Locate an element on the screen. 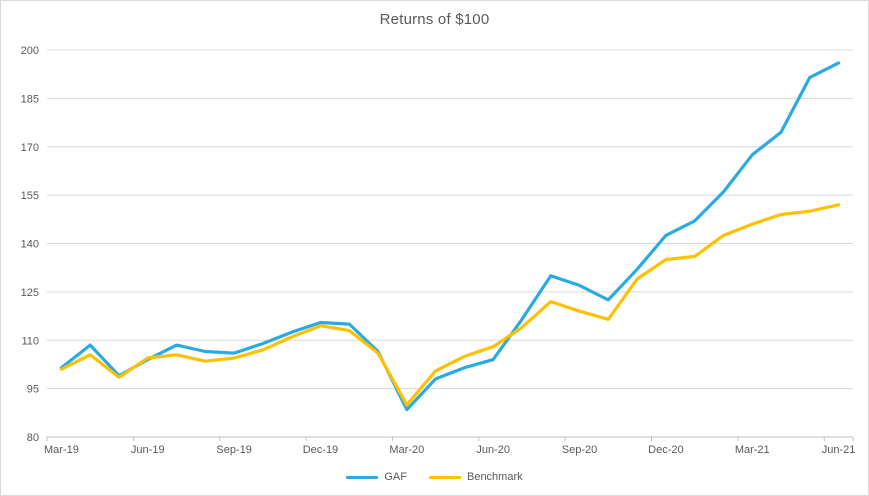 The image size is (869, 496). y-tick-label: 155 is located at coordinates (30, 196).